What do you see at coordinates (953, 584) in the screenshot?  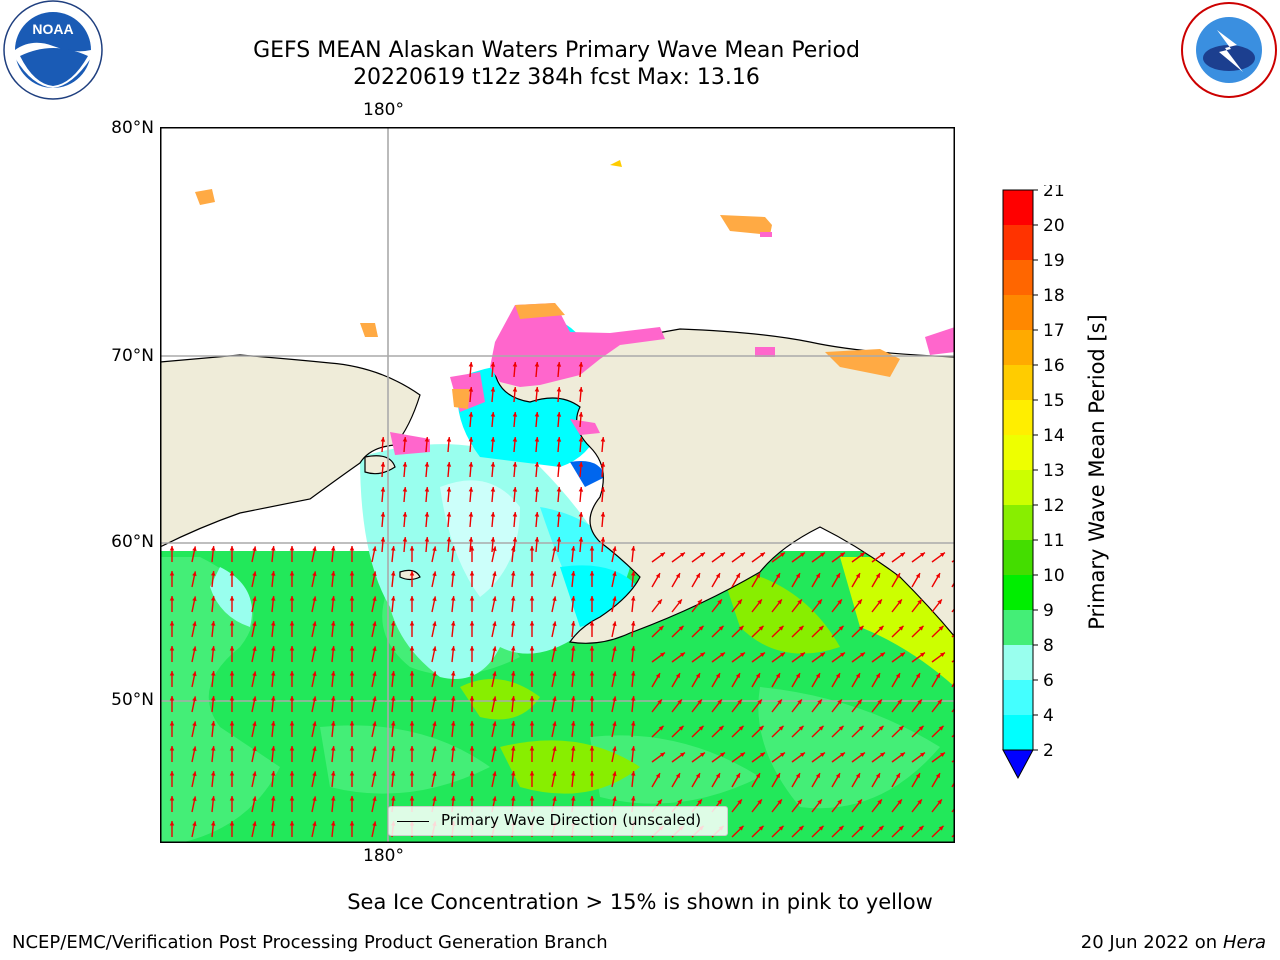 I see `wave-arrow` at bounding box center [953, 584].